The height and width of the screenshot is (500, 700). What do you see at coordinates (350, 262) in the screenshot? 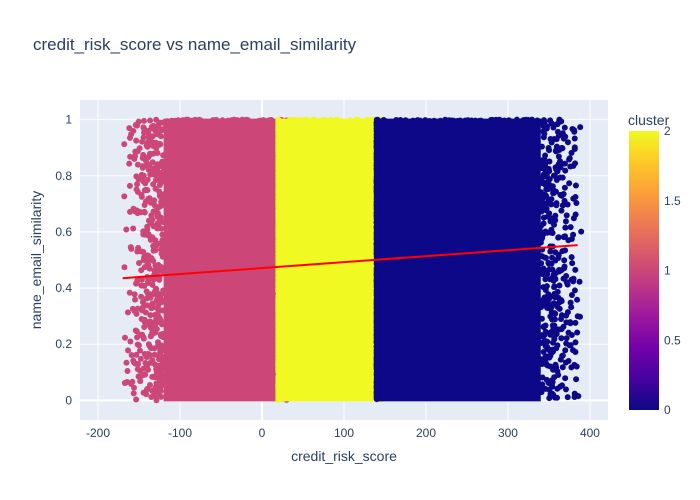
I see `trendline-line` at bounding box center [350, 262].